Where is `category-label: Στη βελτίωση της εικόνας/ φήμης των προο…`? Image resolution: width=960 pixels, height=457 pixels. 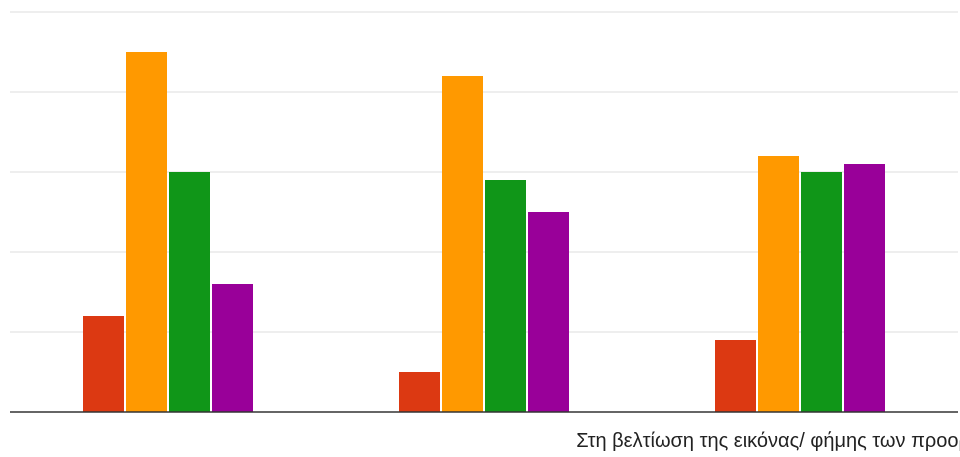
category-label: Στη βελτίωση της εικόνας/ φήμης των προο… is located at coordinates (768, 441).